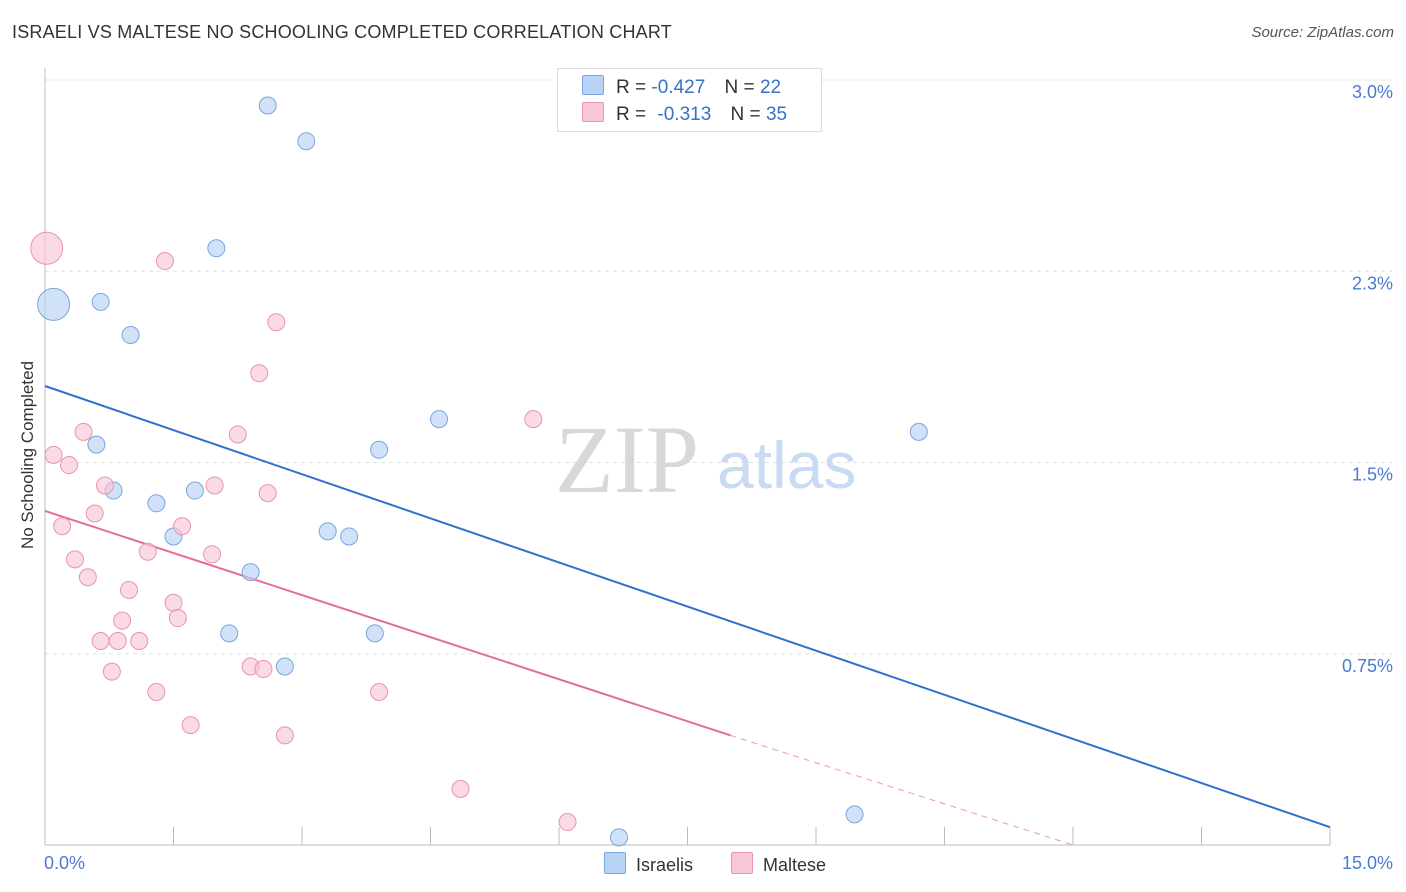 Image resolution: width=1406 pixels, height=892 pixels. I want to click on source-label: Source: ZipAtlas.com, so click(1322, 32).